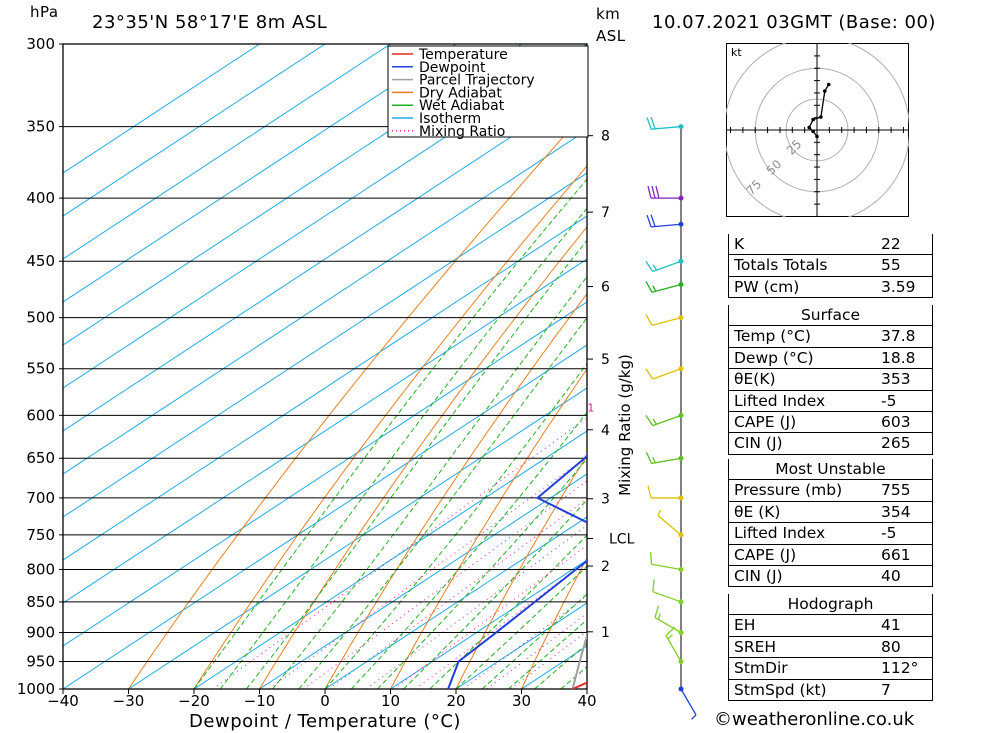 Image resolution: width=1000 pixels, height=733 pixels. Describe the element at coordinates (904, 512) in the screenshot. I see `most-unstable-index-value: 354` at that location.